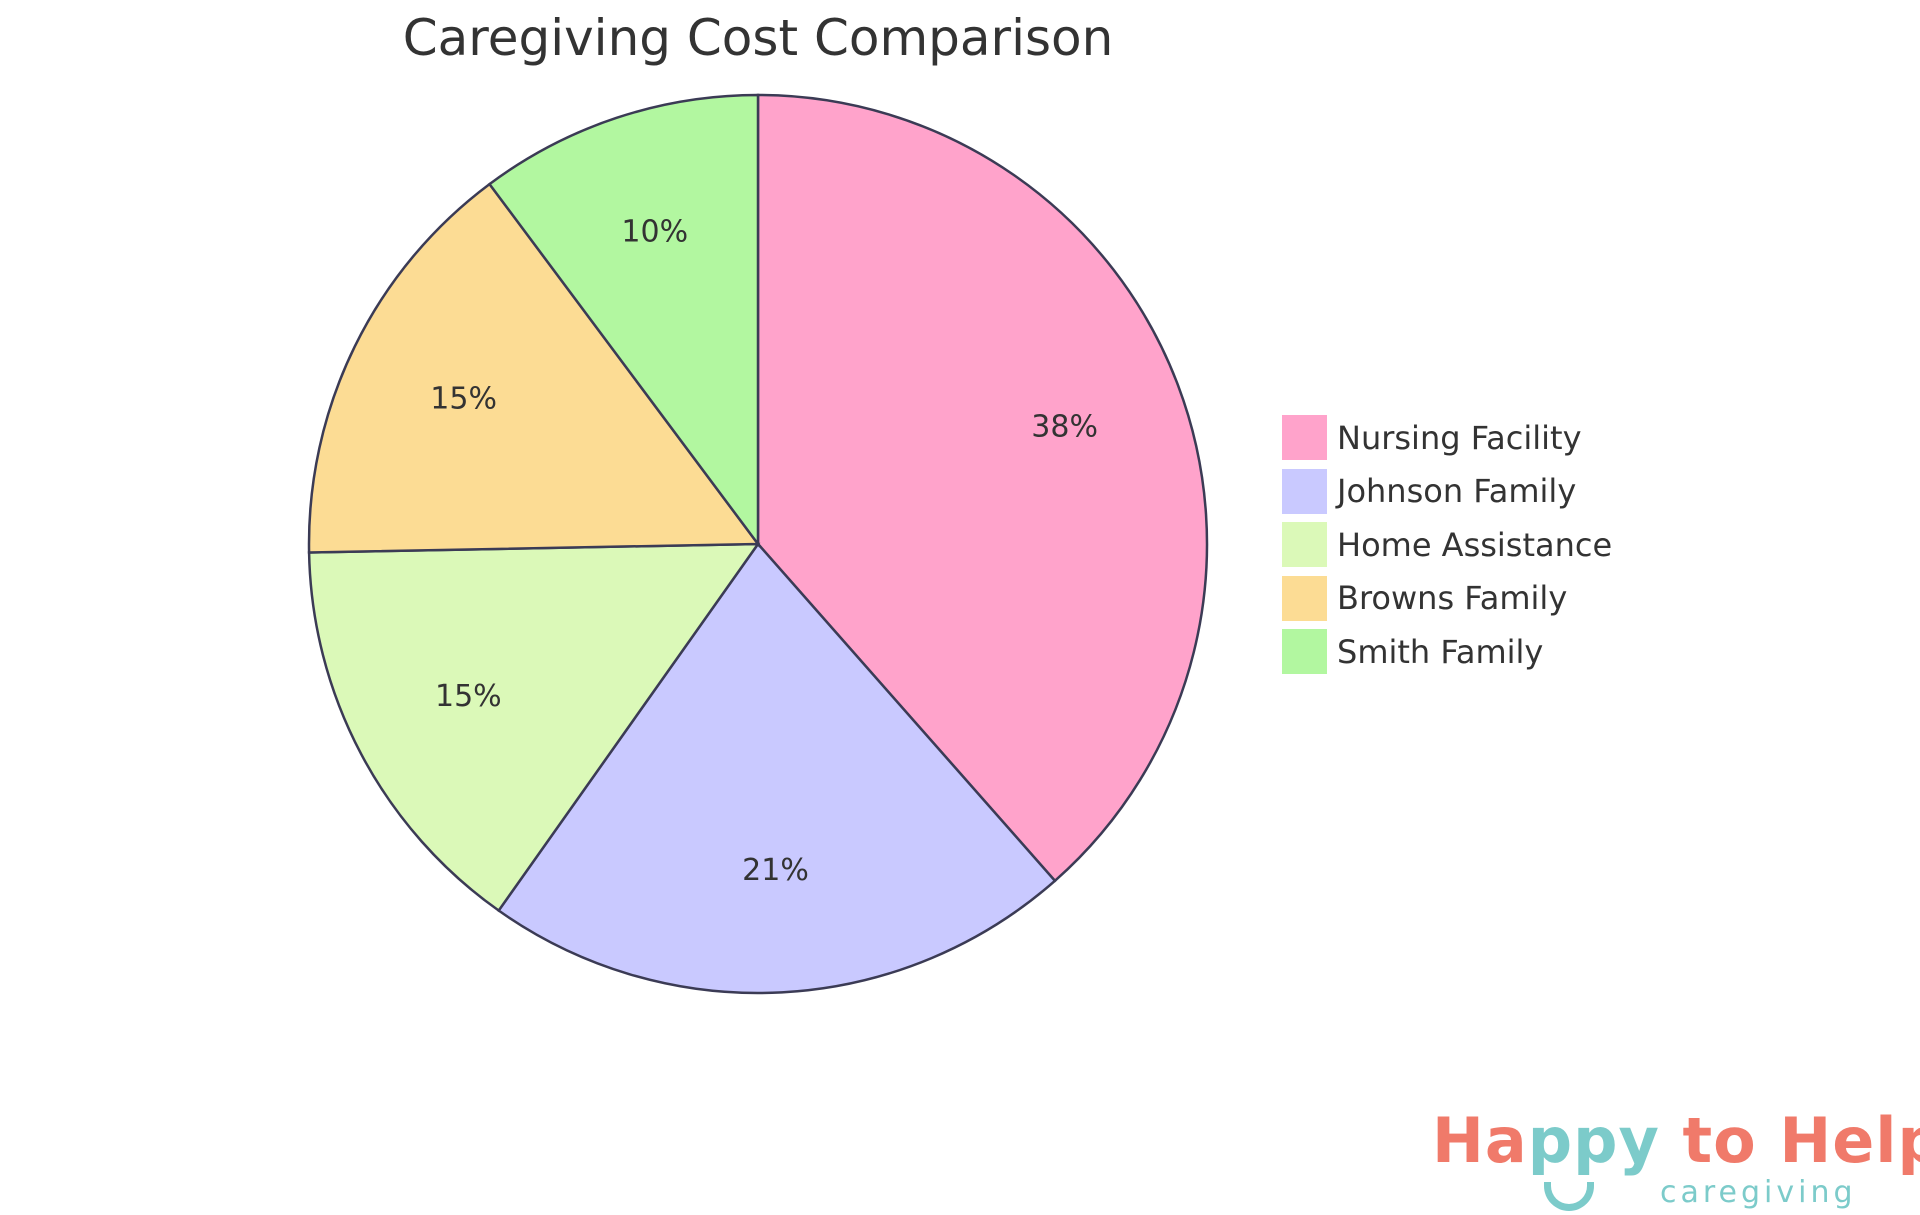 Image resolution: width=1920 pixels, height=1215 pixels. What do you see at coordinates (1440, 651) in the screenshot?
I see `legend-label: Smith Family` at bounding box center [1440, 651].